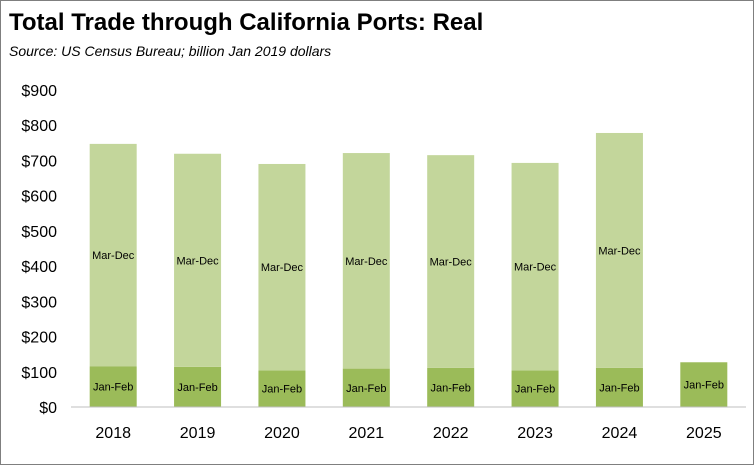 The height and width of the screenshot is (466, 754). What do you see at coordinates (282, 433) in the screenshot?
I see `x-tick-label: 2020` at bounding box center [282, 433].